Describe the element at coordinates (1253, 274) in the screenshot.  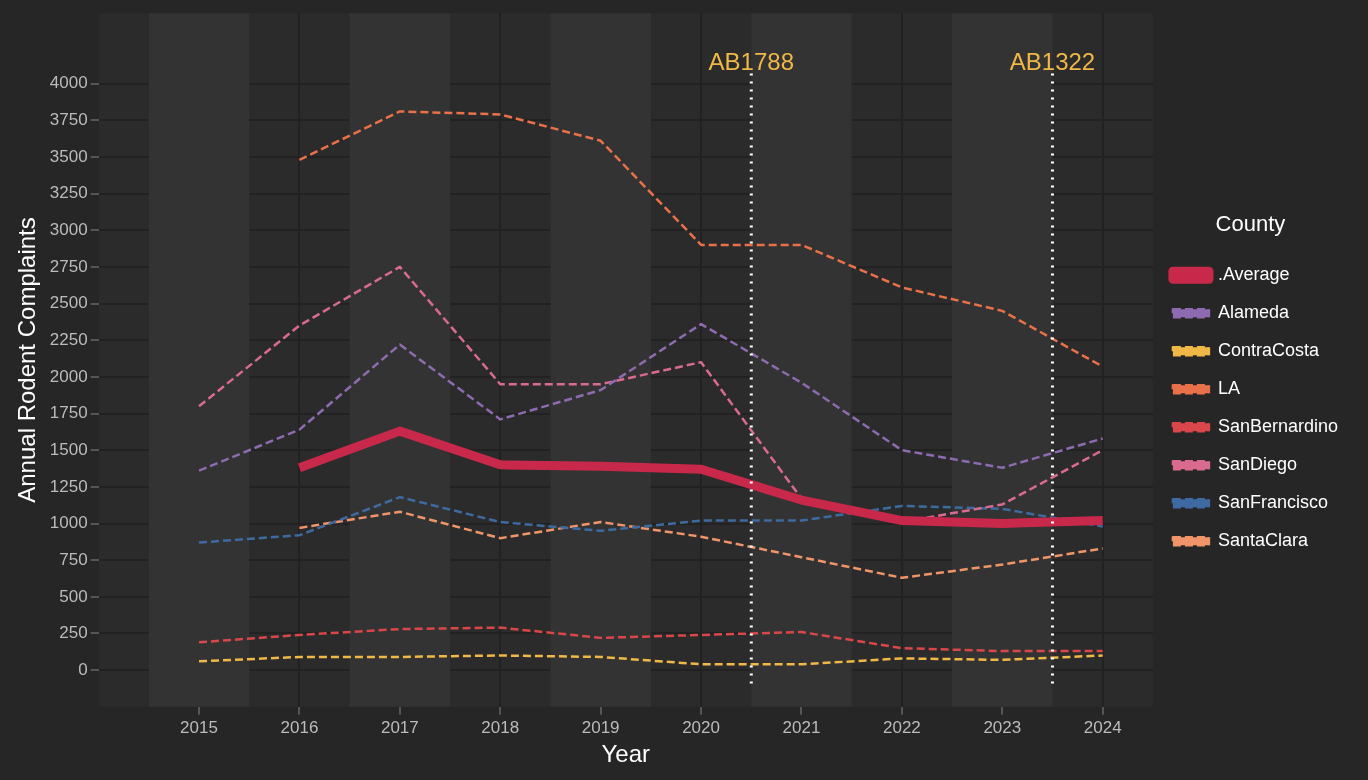
I see `legend-label: .Average` at that location.